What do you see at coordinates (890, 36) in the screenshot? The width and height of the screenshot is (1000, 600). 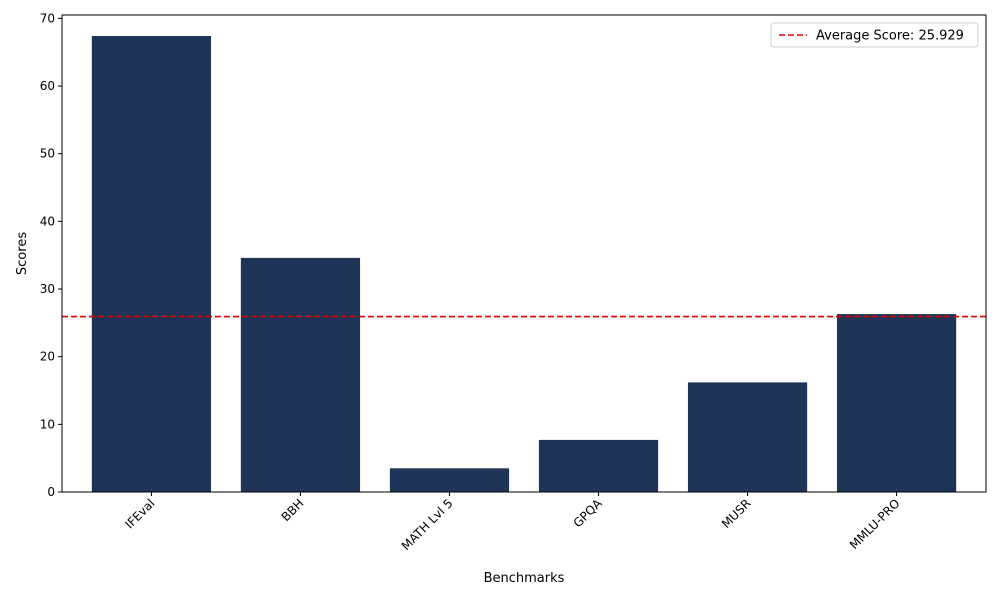 I see `legend-label: Average Score: 25.929` at bounding box center [890, 36].